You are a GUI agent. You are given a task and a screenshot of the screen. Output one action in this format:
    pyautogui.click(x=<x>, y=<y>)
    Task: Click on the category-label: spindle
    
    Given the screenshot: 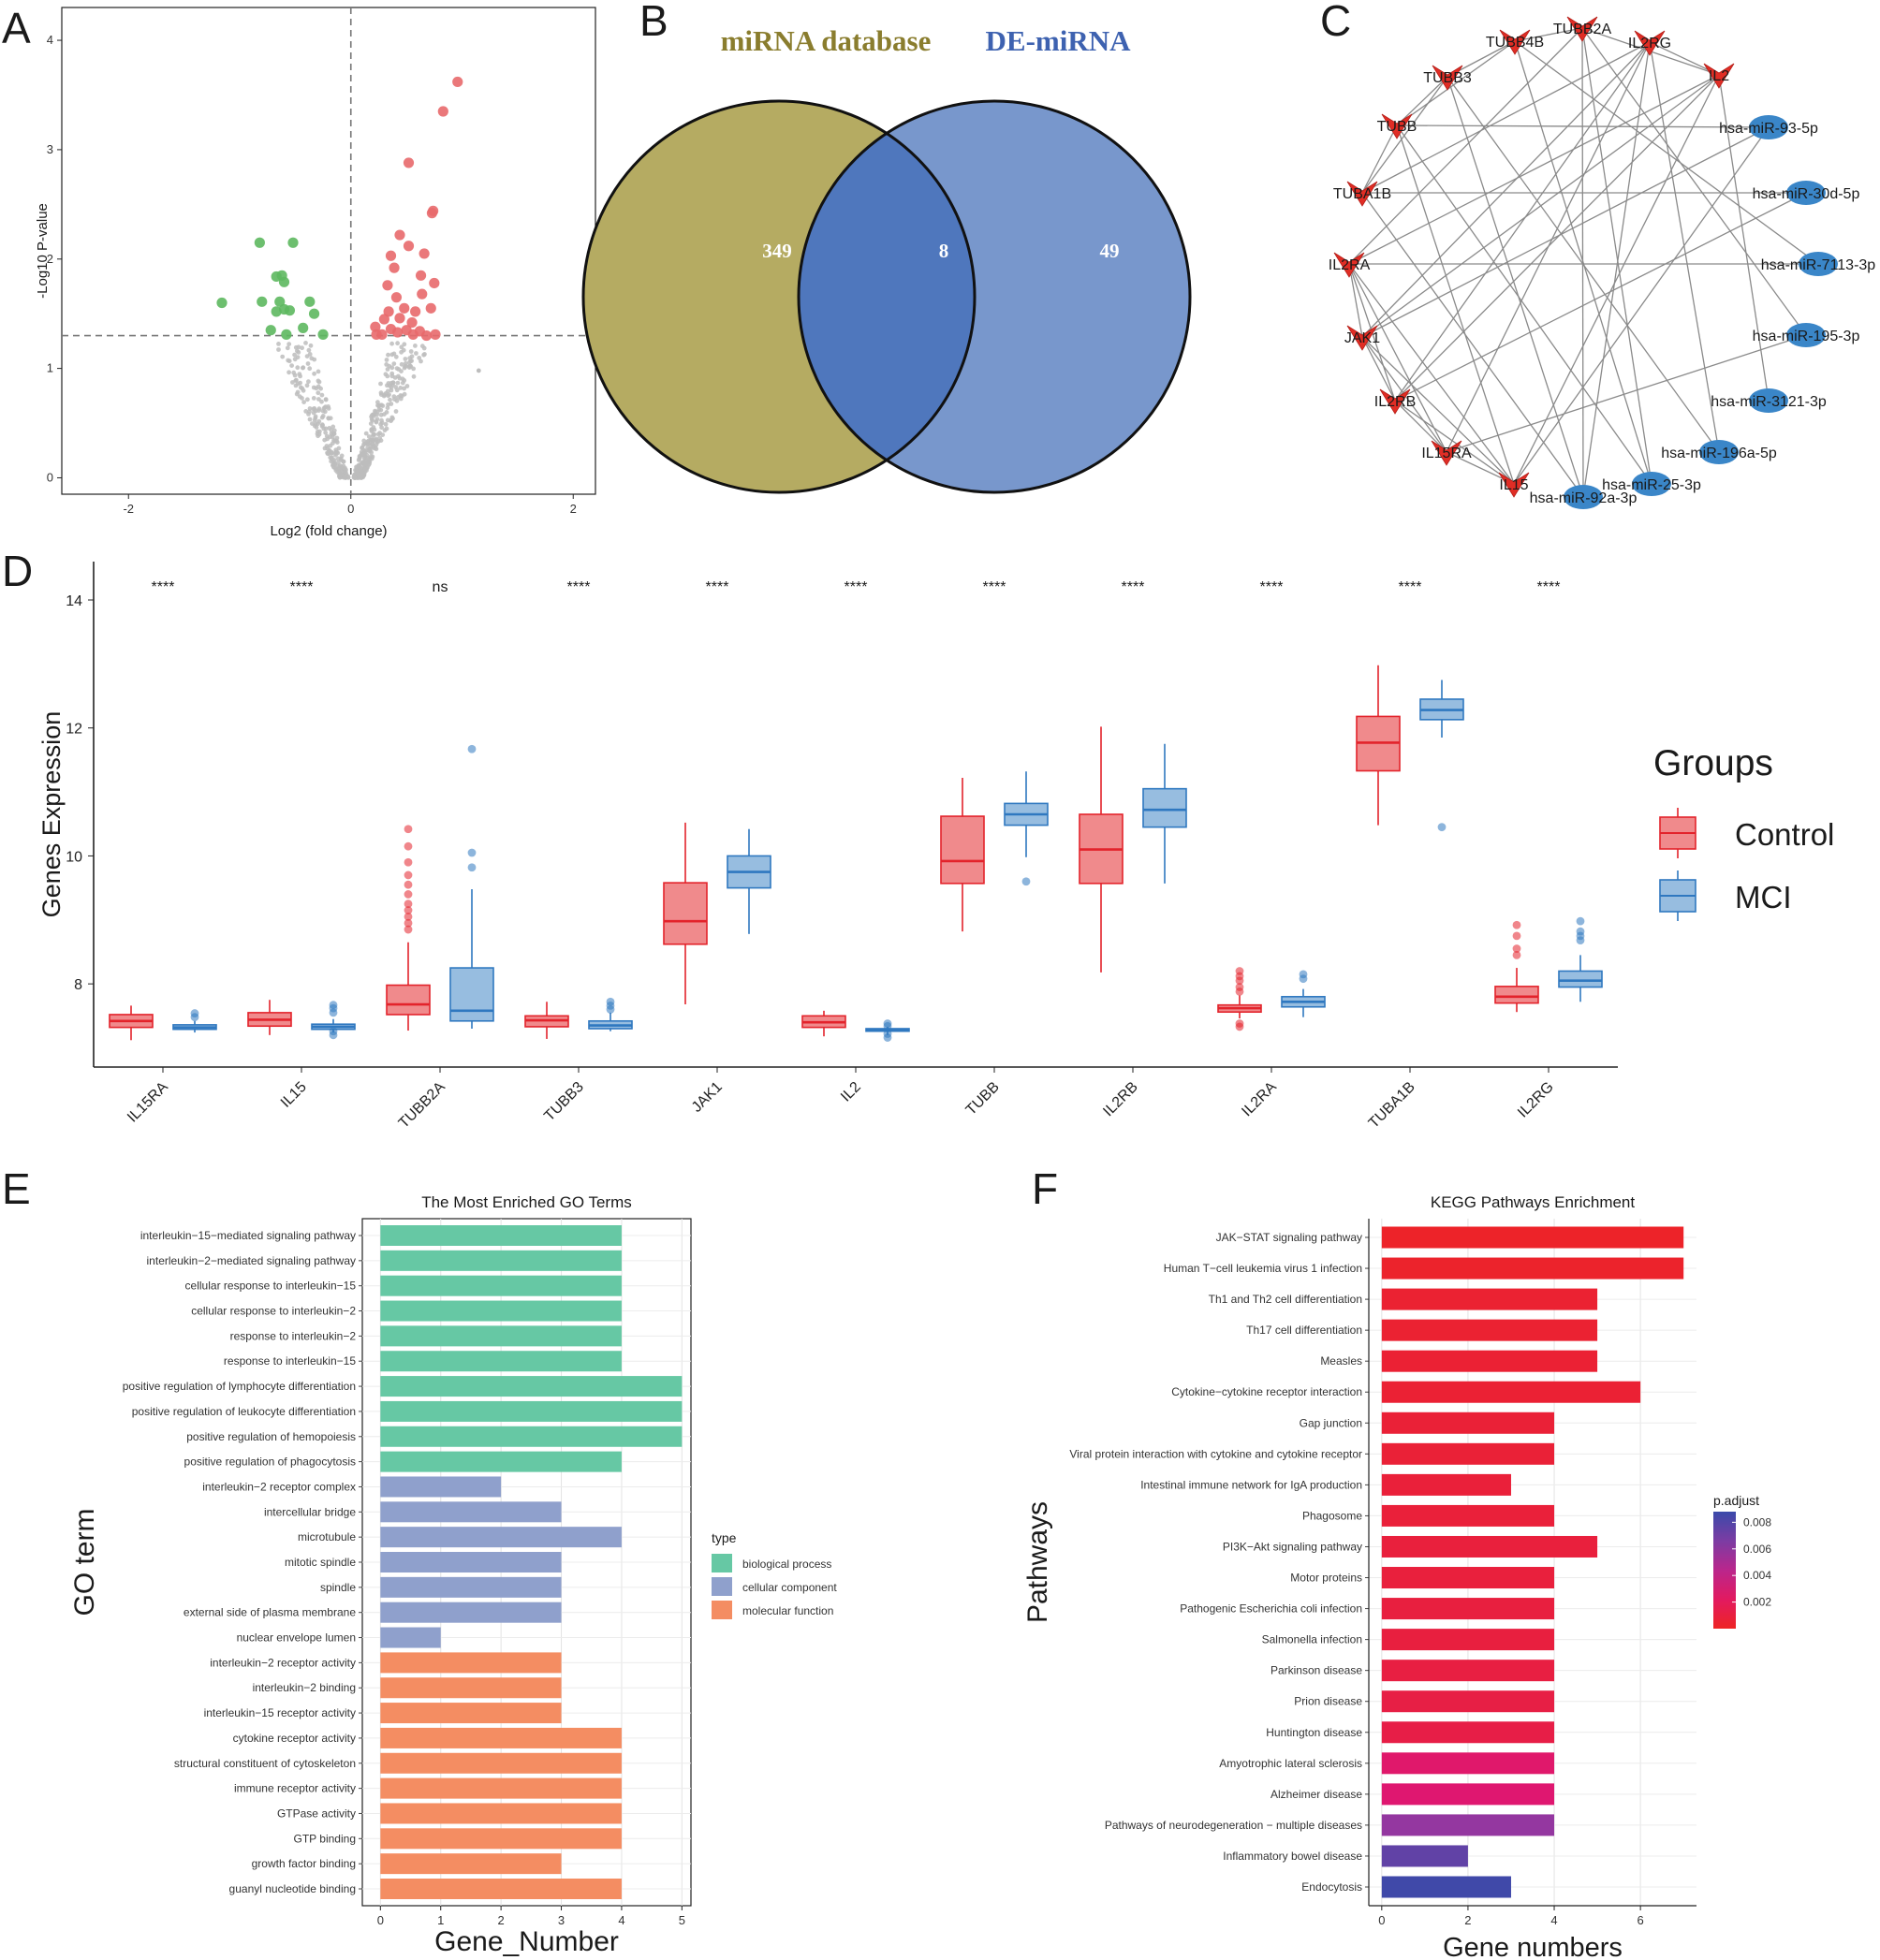 What is the action you would take?
    pyautogui.click(x=338, y=1587)
    